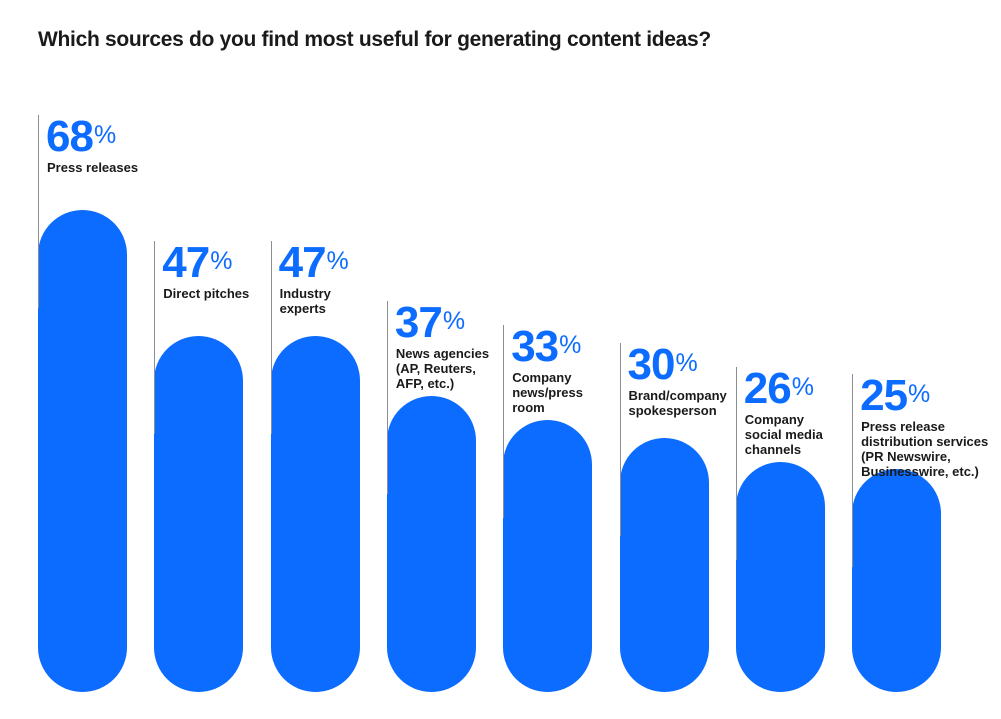 This screenshot has height=719, width=1001. What do you see at coordinates (884, 395) in the screenshot?
I see `data-label-value: 25` at bounding box center [884, 395].